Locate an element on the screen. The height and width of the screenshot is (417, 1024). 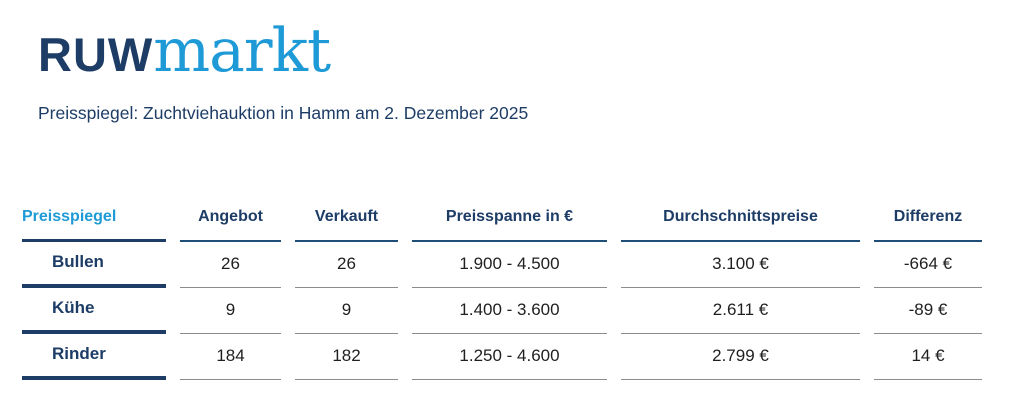
cell-rinder-durchschnittspreis: 2.799 € is located at coordinates (740, 357).